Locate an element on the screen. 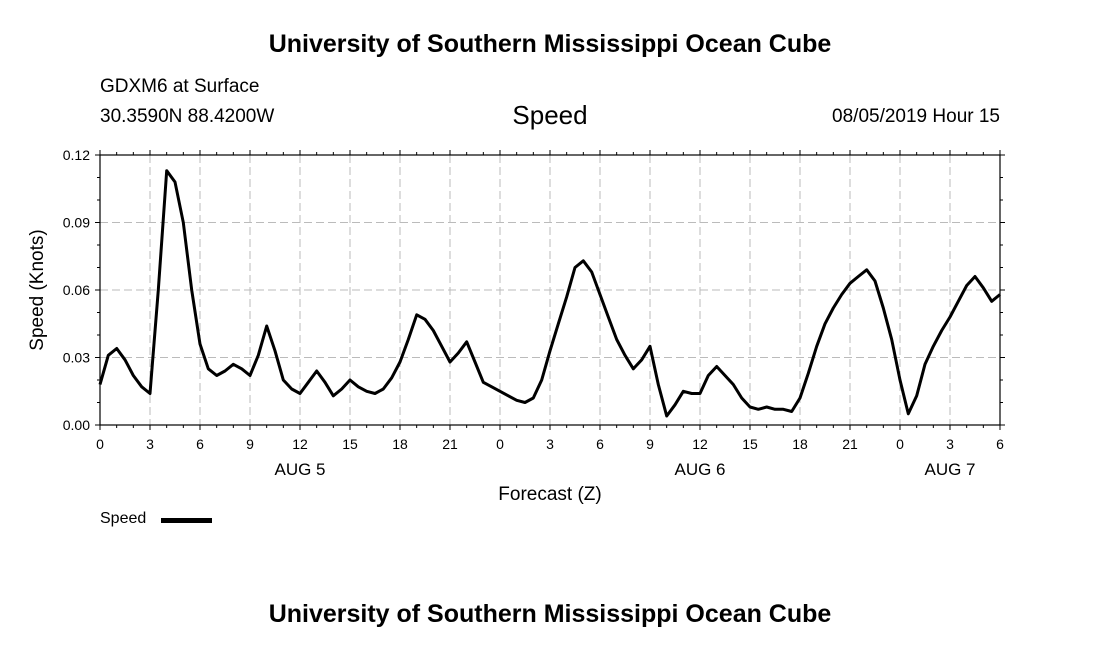 The width and height of the screenshot is (1100, 650). date-label: 08/05/2019 Hour 15 is located at coordinates (916, 116).